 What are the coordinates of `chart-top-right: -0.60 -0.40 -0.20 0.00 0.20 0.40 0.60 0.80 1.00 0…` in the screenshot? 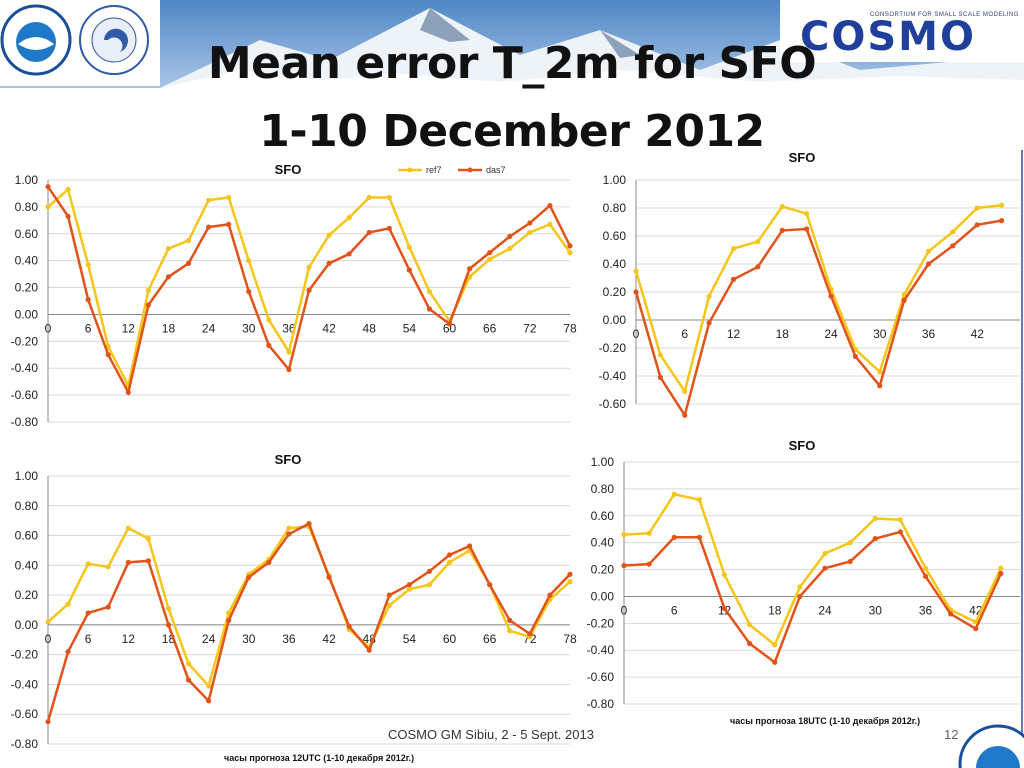 It's located at (809, 284).